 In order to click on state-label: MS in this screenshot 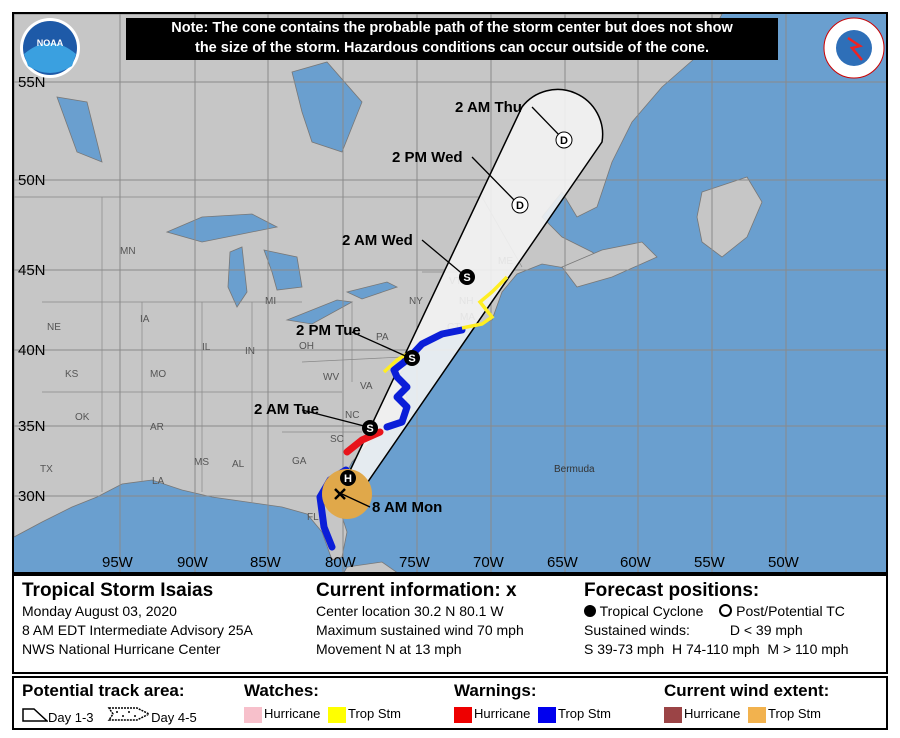, I will do `click(201, 462)`.